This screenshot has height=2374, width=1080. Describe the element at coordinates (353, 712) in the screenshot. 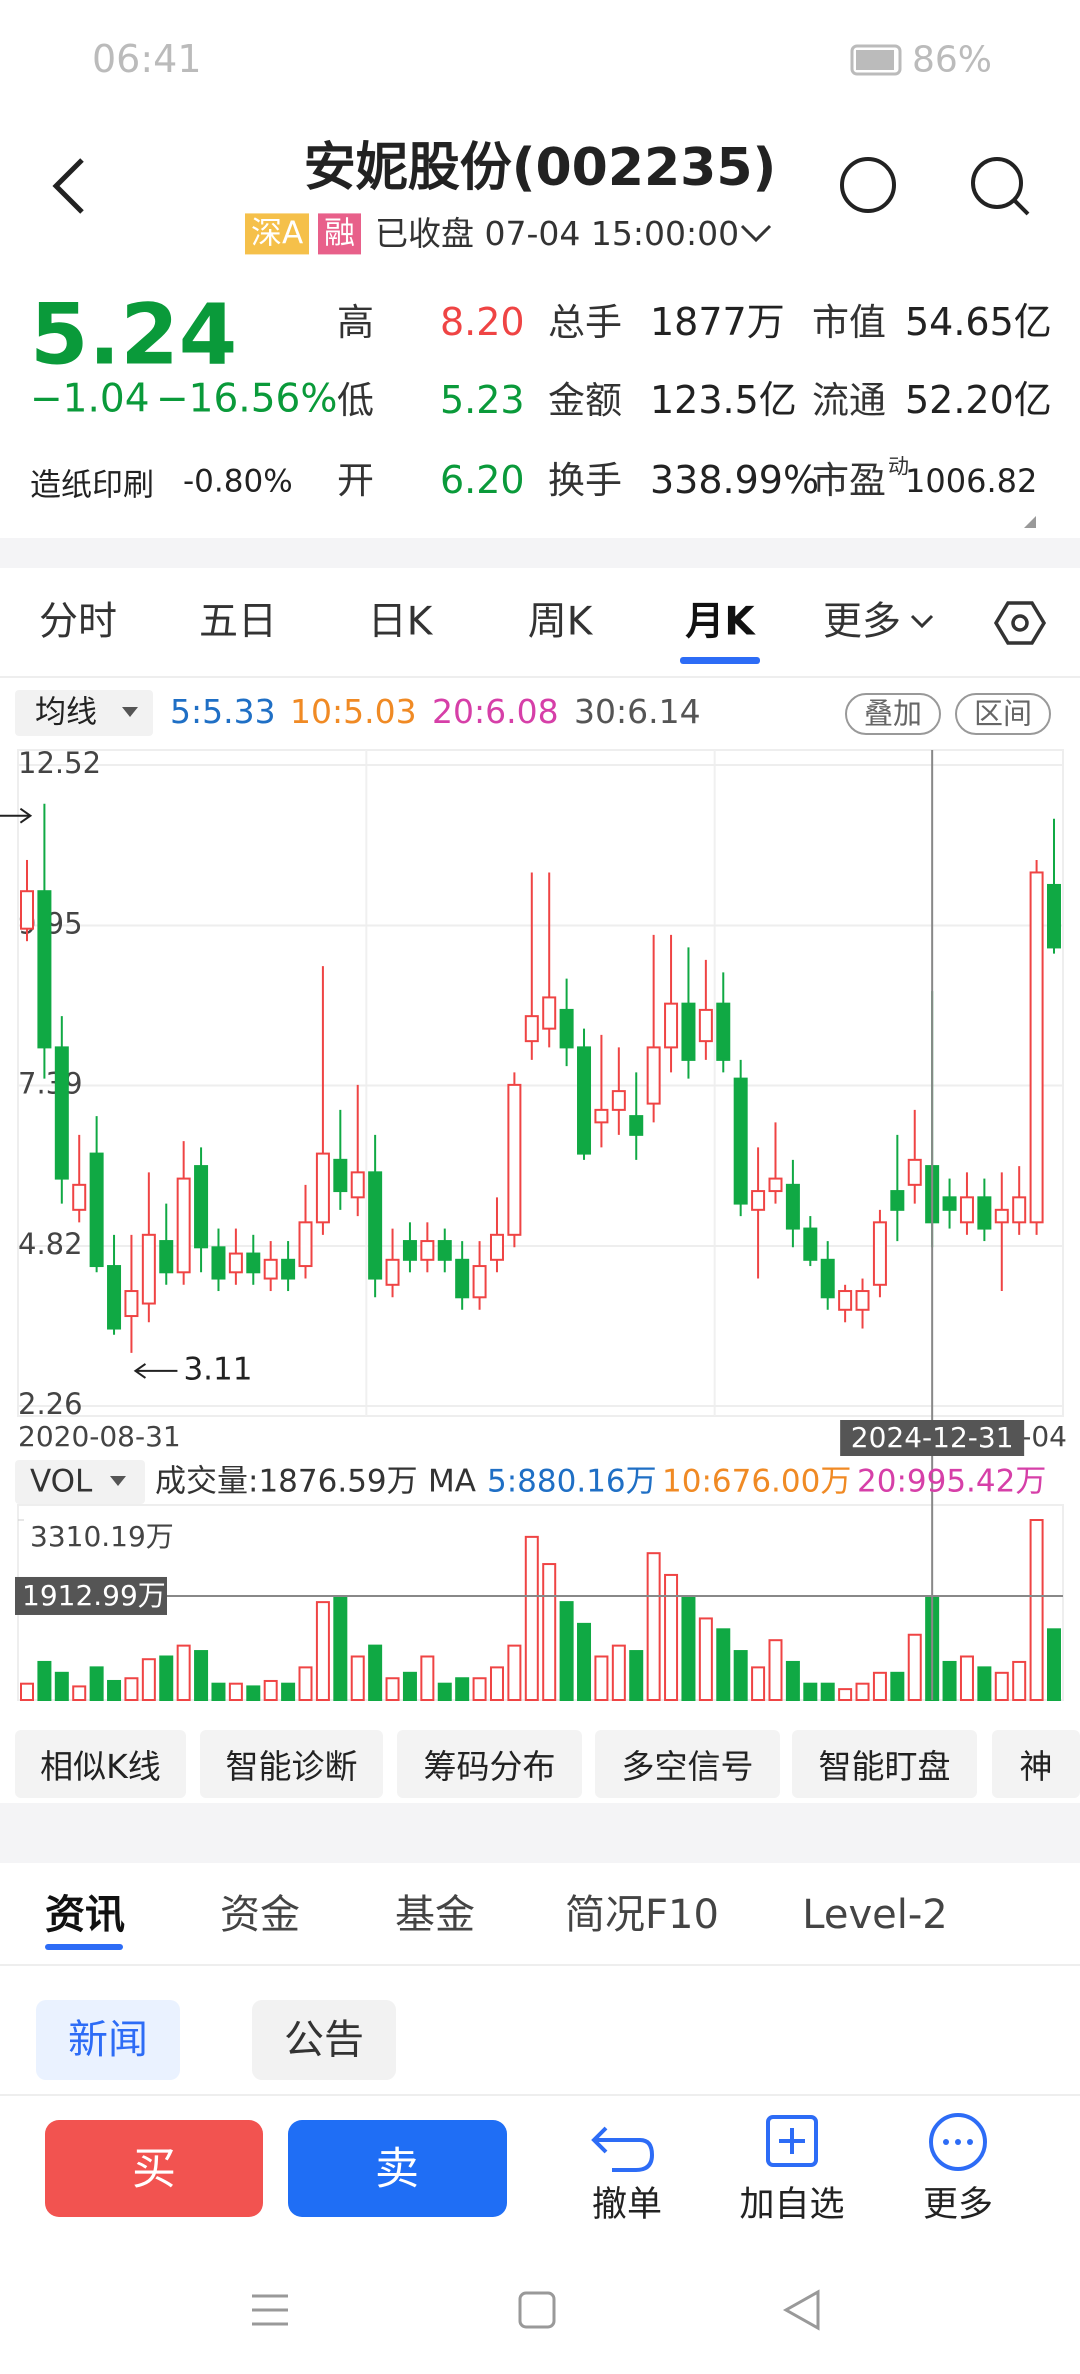

I see `ma-item: 10:5.03` at that location.